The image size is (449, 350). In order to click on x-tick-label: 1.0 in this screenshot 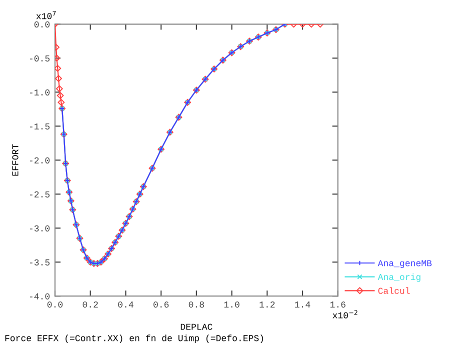, I will do `click(232, 304)`.